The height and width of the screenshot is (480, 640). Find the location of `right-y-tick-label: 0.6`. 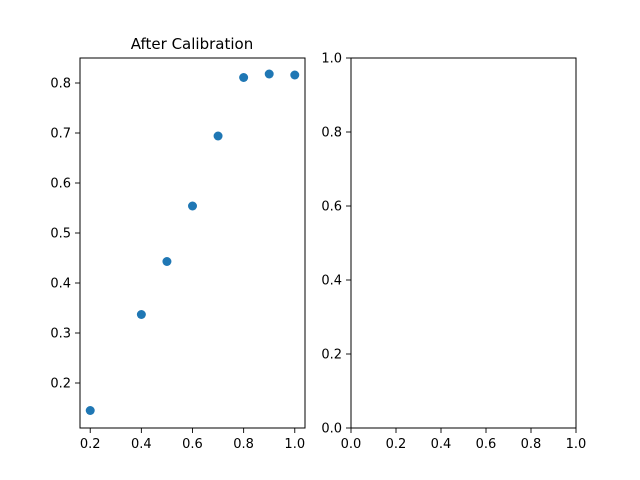

right-y-tick-label: 0.6 is located at coordinates (331, 207).